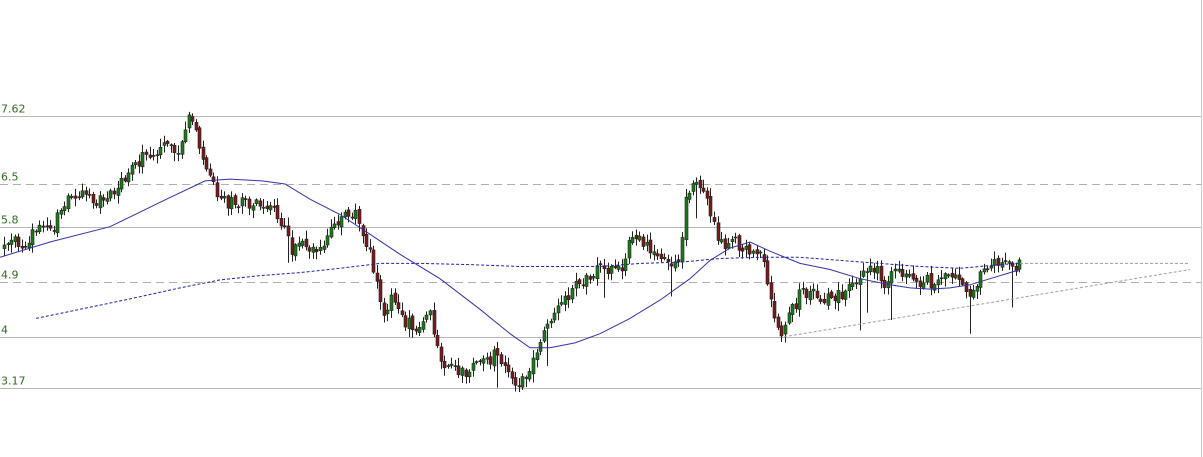  What do you see at coordinates (13, 109) in the screenshot?
I see `level-label-0: 7.62` at bounding box center [13, 109].